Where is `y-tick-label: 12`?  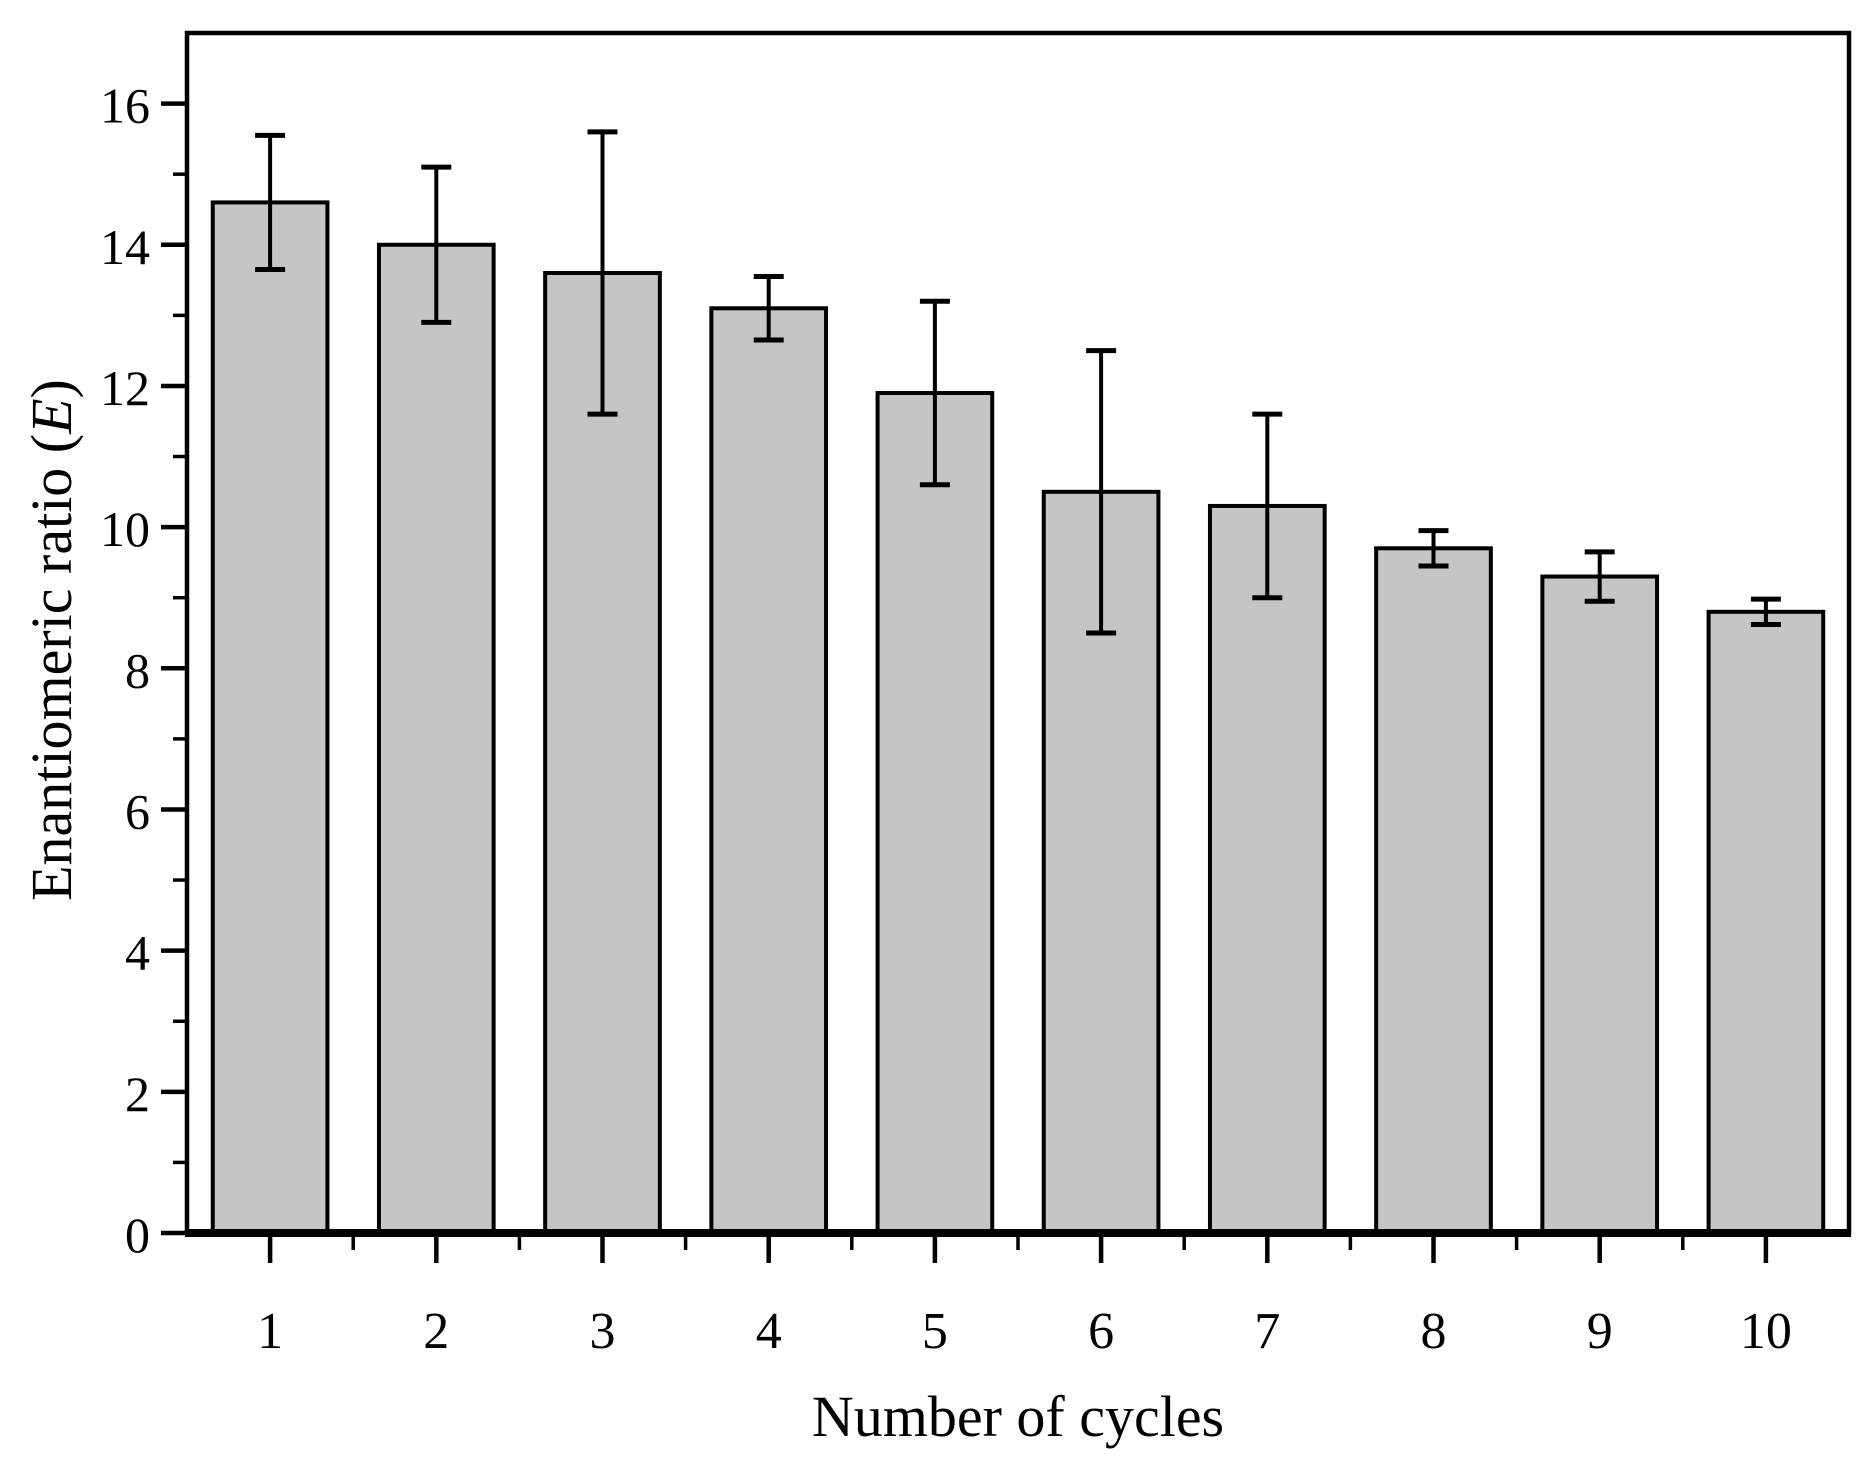
y-tick-label: 12 is located at coordinates (125, 388).